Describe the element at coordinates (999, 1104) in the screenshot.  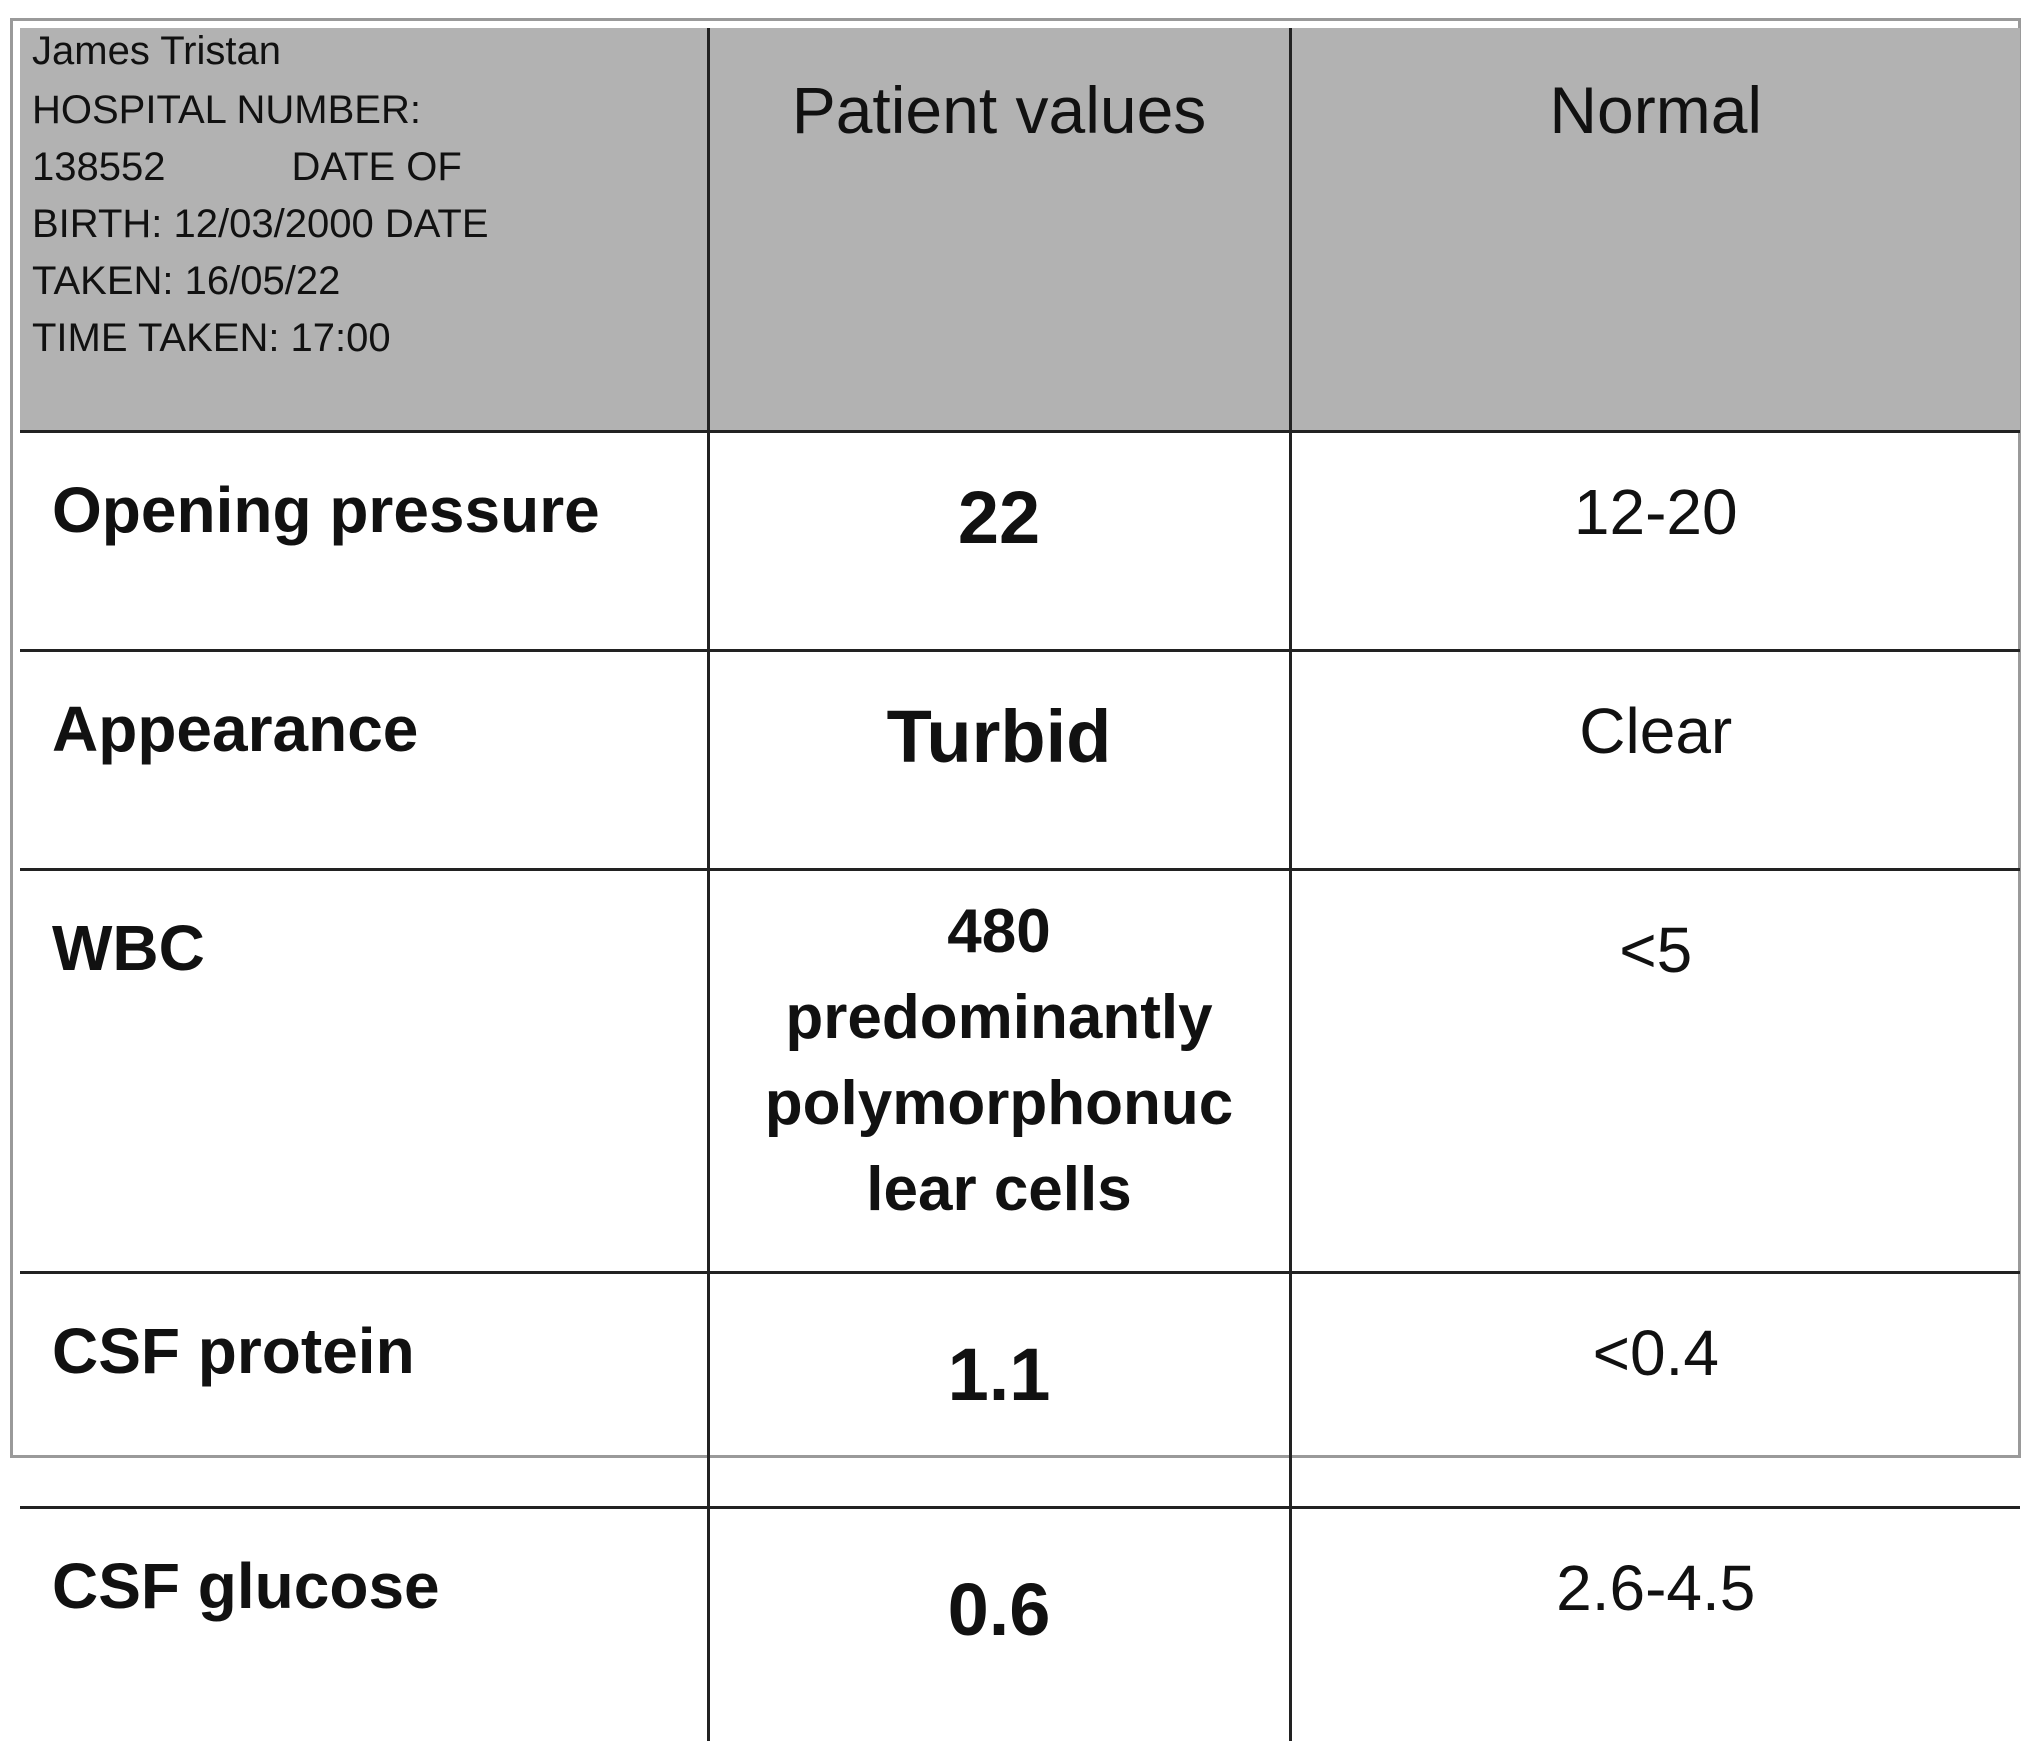
I see `wbc-line: polymorphonuc` at that location.